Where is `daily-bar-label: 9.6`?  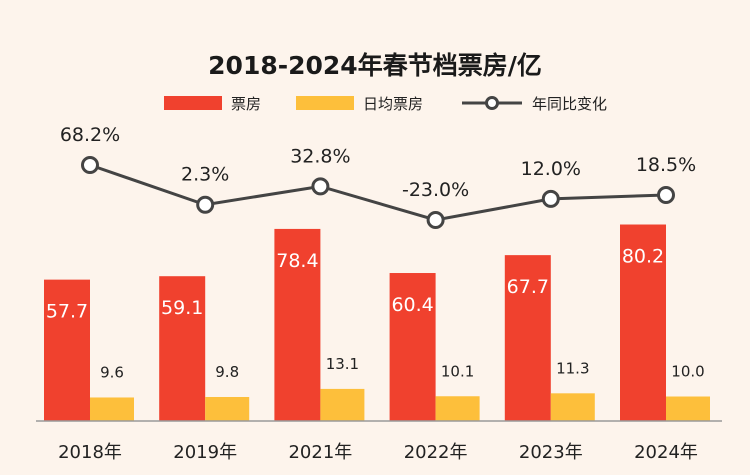 daily-bar-label: 9.6 is located at coordinates (112, 372).